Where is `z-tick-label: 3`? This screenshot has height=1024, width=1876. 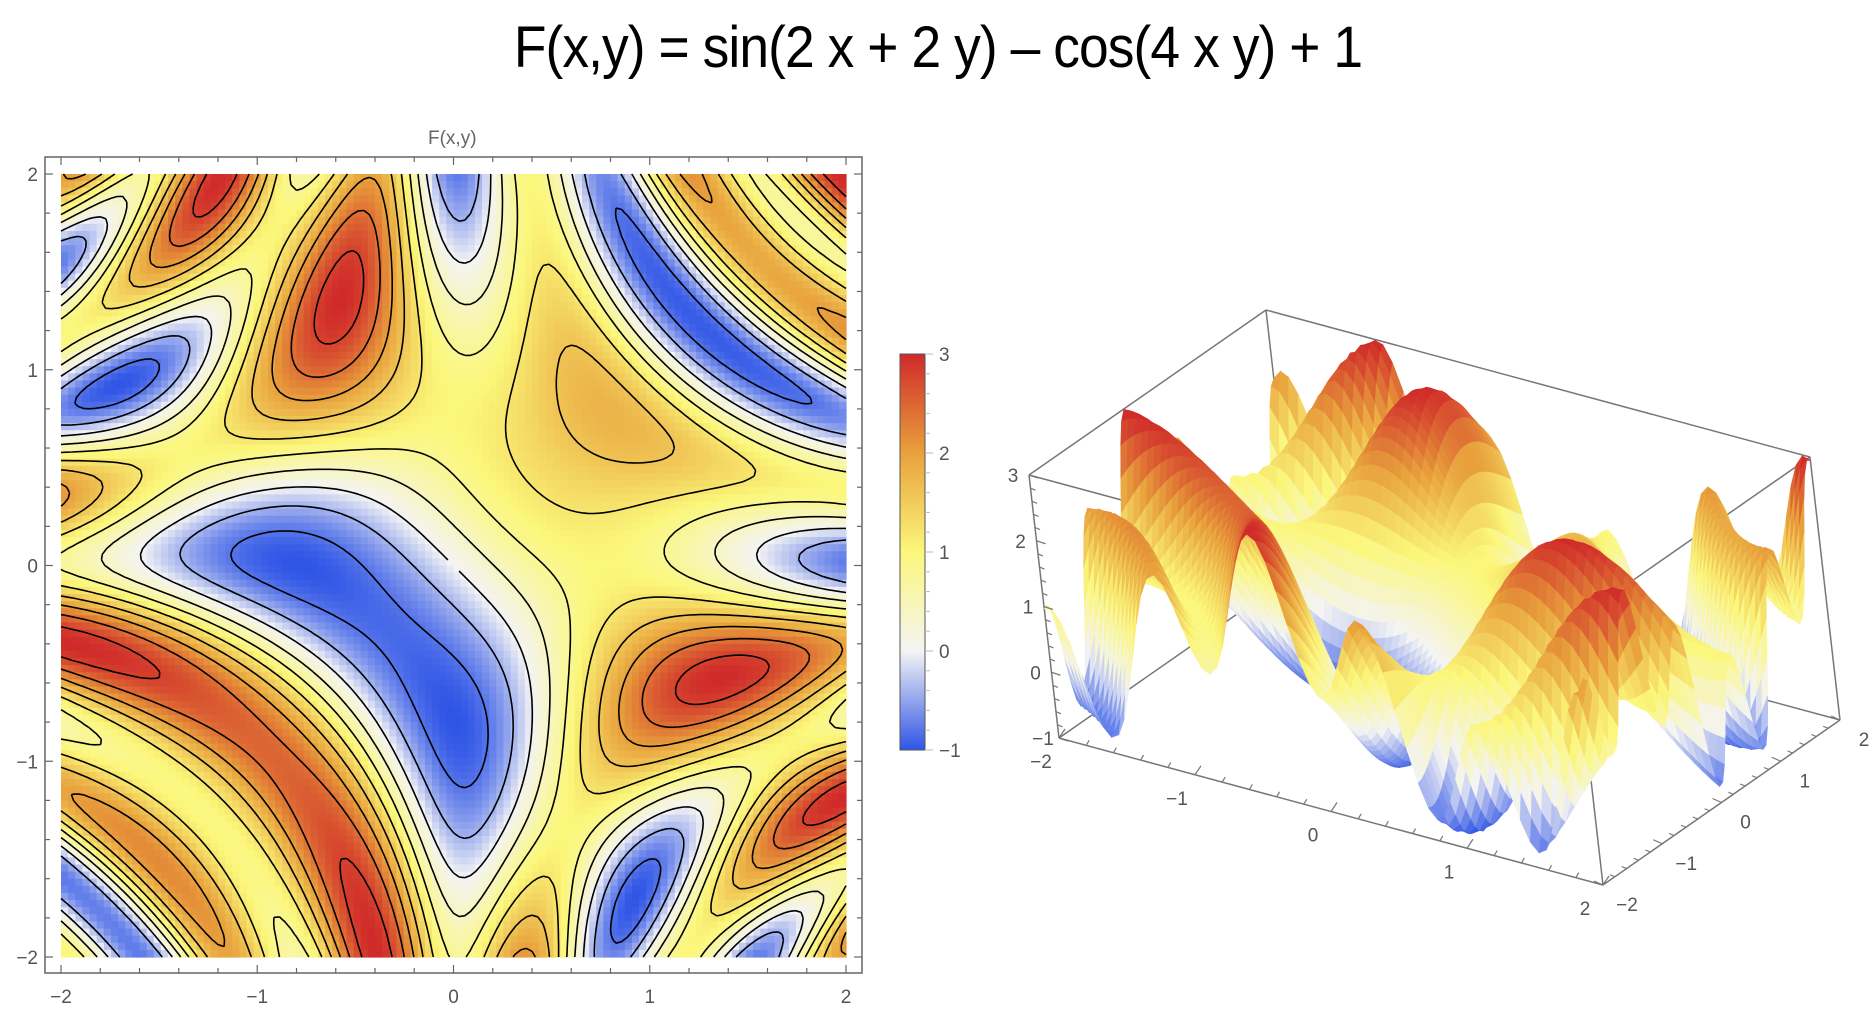 z-tick-label: 3 is located at coordinates (1013, 476).